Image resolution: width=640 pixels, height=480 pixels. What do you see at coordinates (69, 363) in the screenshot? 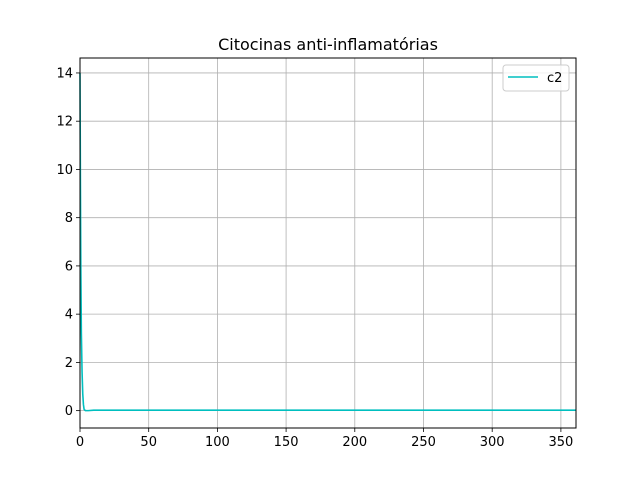
I see `y-tick-label: 2` at bounding box center [69, 363].